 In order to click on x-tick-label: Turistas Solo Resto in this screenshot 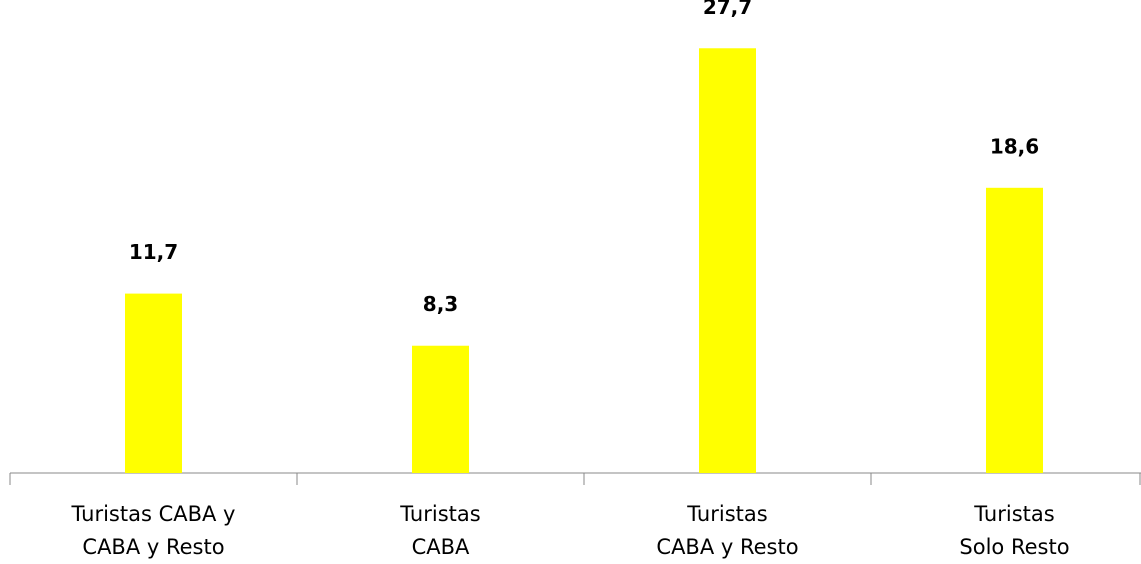, I will do `click(1014, 530)`.